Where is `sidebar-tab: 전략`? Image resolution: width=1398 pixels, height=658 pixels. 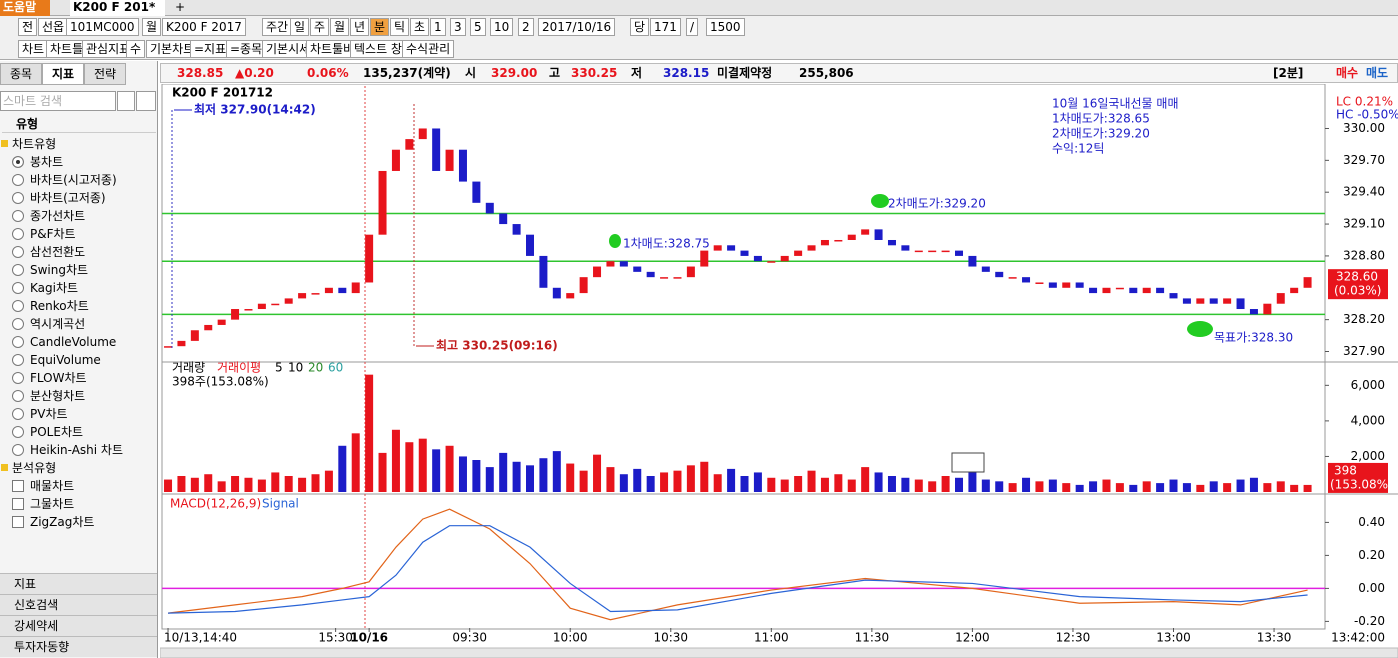
sidebar-tab: 전략 is located at coordinates (105, 74).